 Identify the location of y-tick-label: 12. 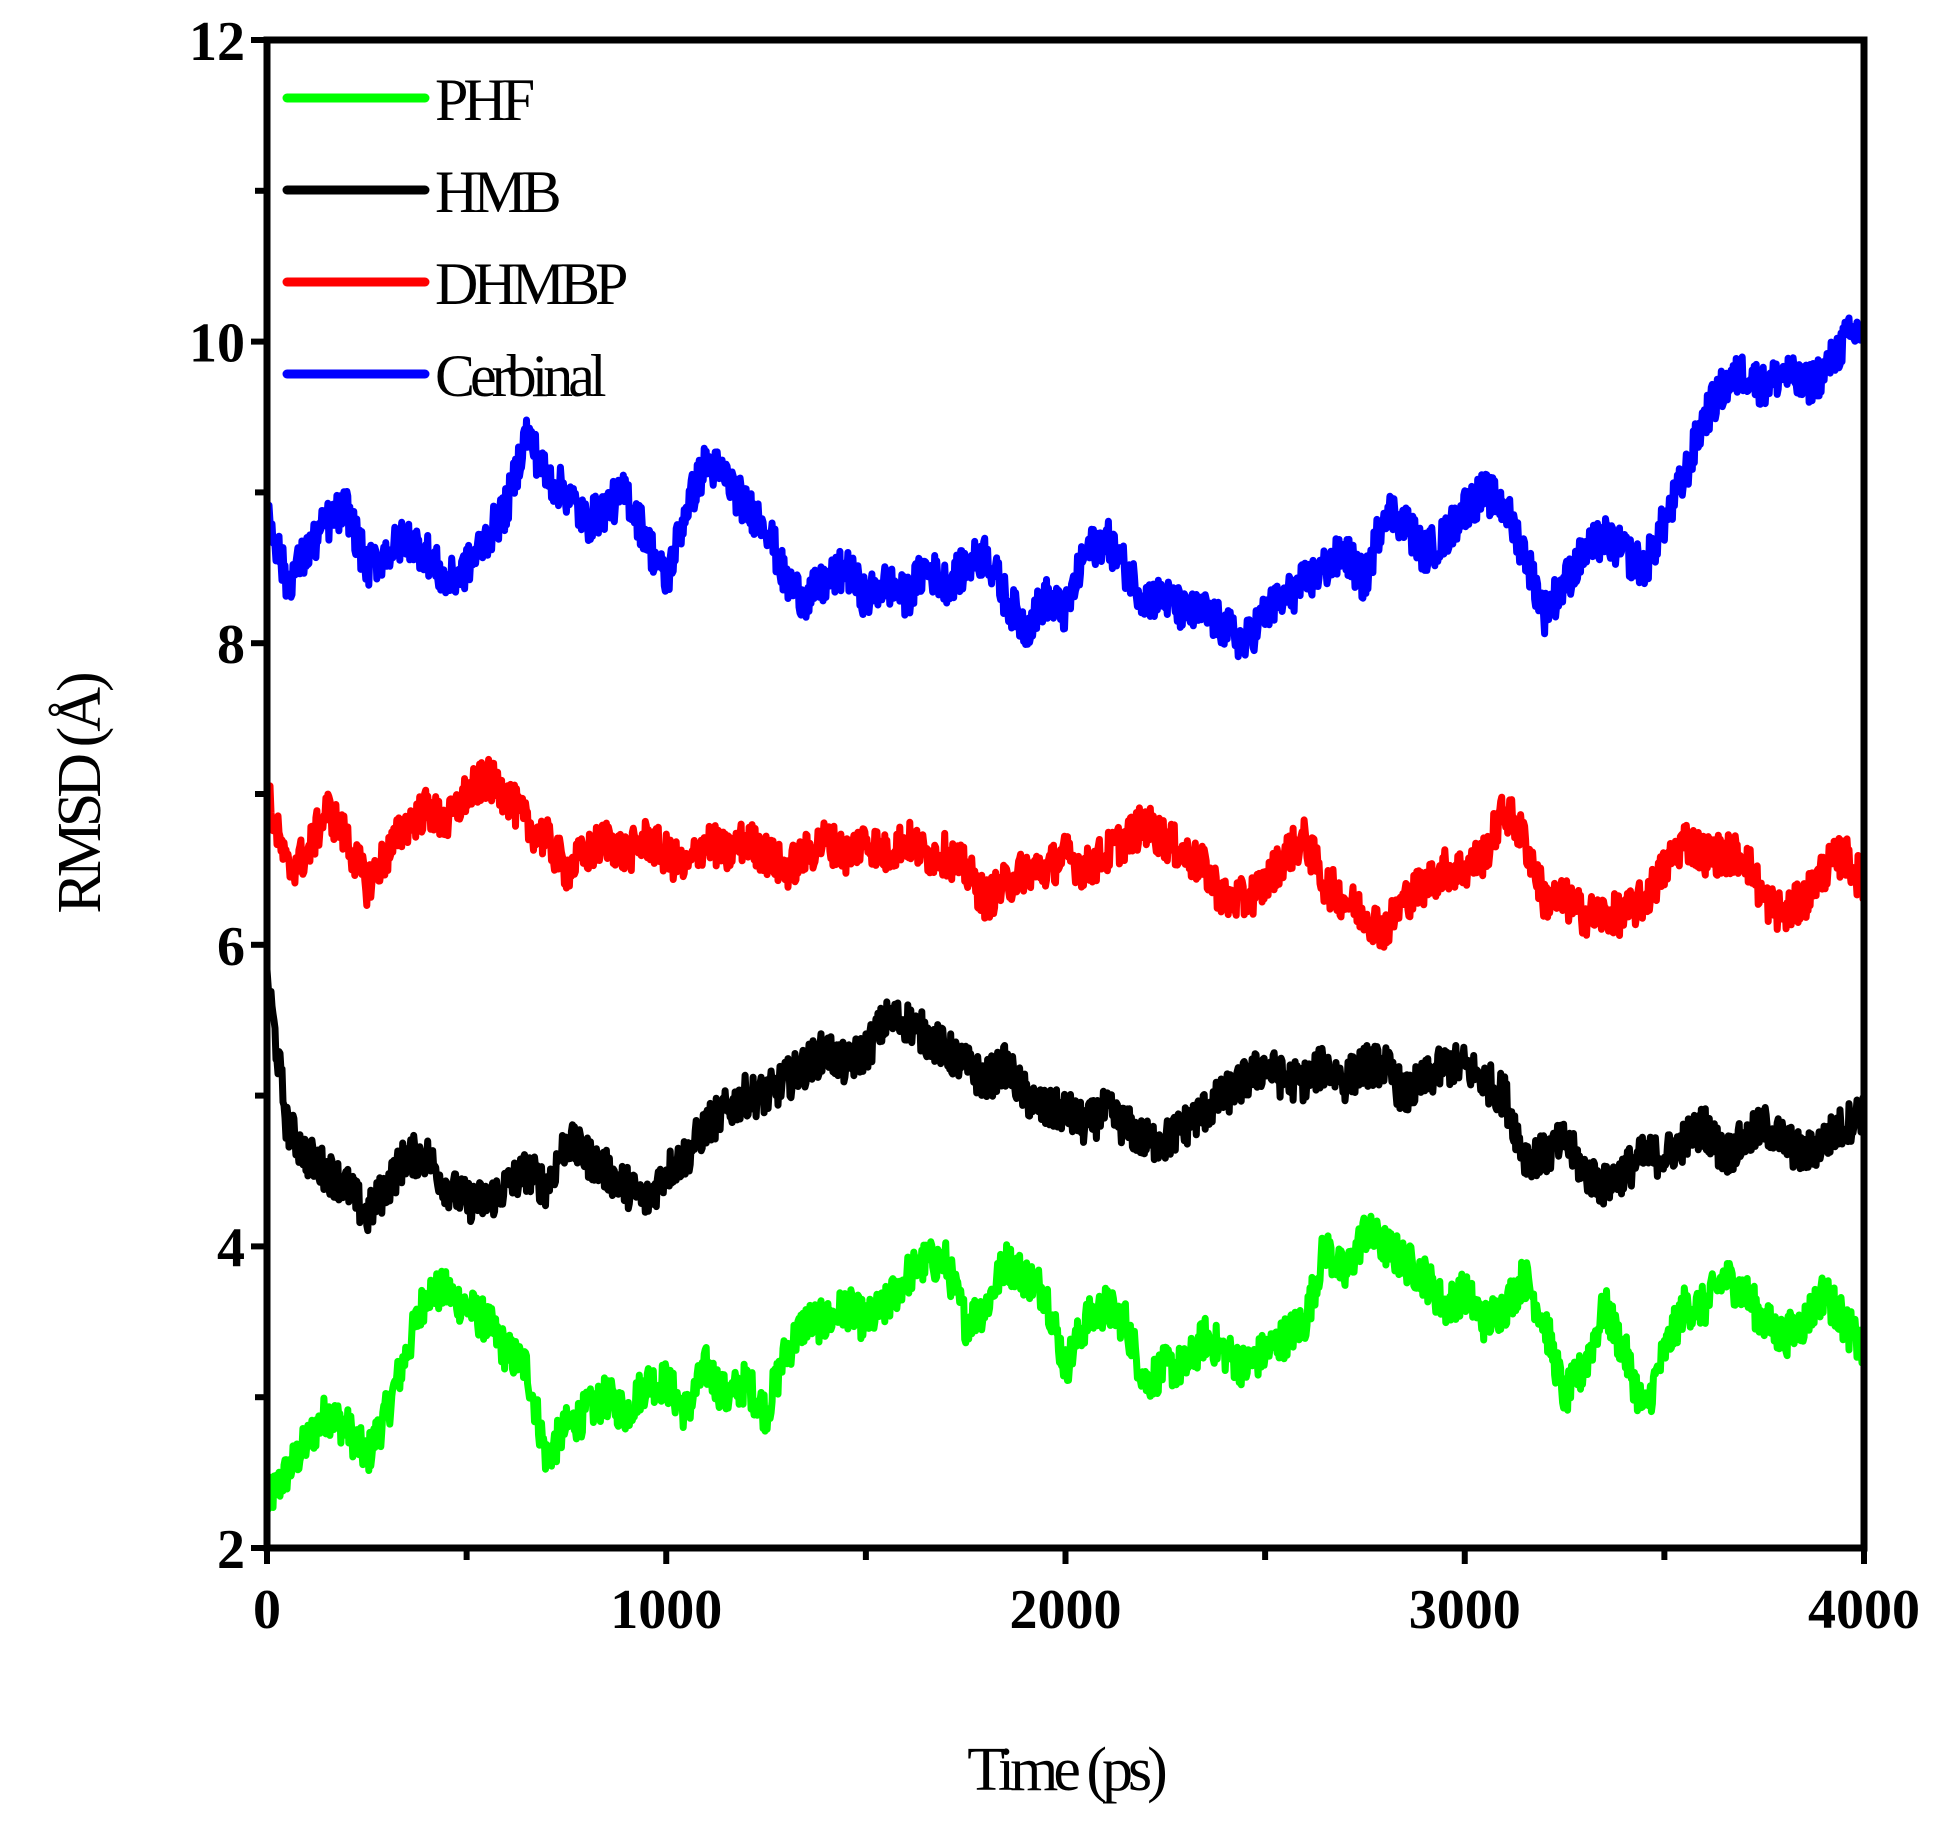
(217, 42).